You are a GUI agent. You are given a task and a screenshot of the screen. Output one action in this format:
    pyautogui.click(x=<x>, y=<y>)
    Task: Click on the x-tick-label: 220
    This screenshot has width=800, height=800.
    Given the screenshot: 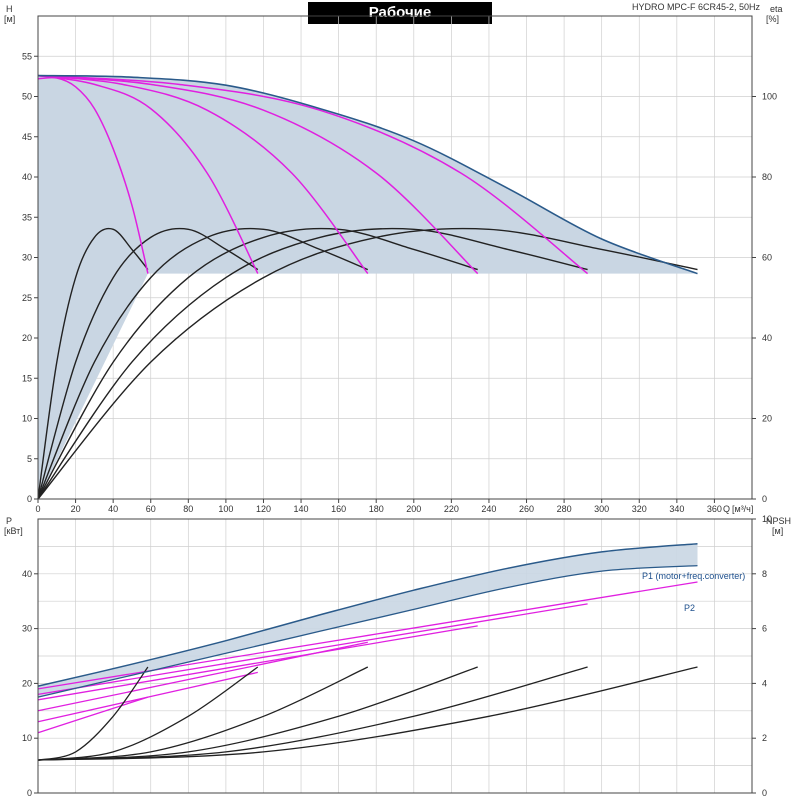 What is the action you would take?
    pyautogui.click(x=451, y=509)
    